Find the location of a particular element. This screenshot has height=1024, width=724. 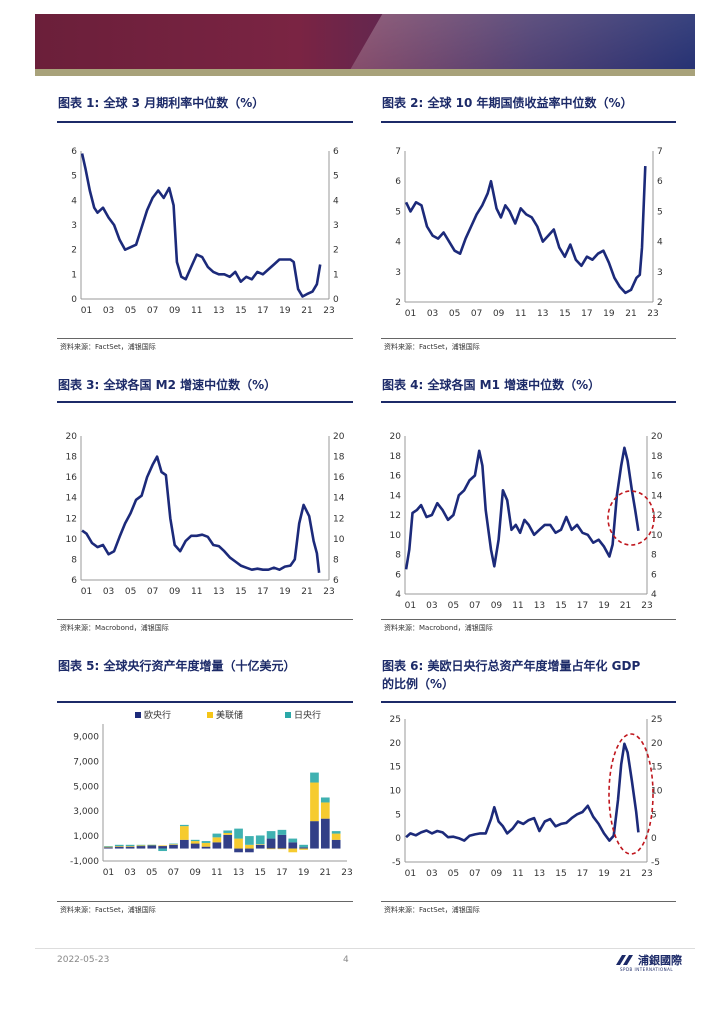

y-tick-label-left: 1 is located at coordinates (74, 275).